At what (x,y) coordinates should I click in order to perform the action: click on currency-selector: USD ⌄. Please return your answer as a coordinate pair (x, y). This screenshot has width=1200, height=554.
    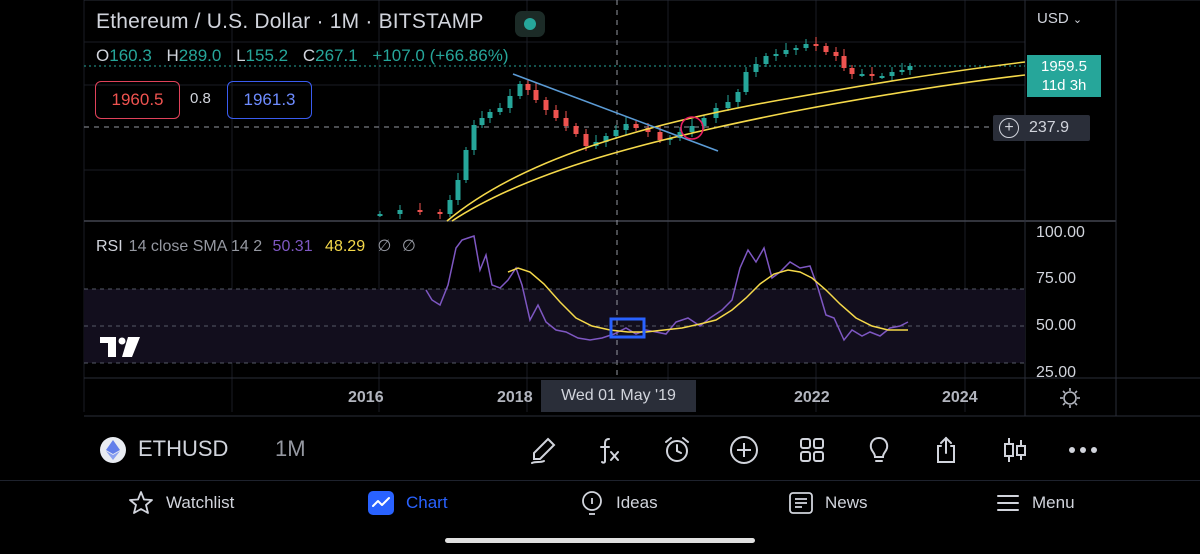
    Looking at the image, I should click on (1059, 18).